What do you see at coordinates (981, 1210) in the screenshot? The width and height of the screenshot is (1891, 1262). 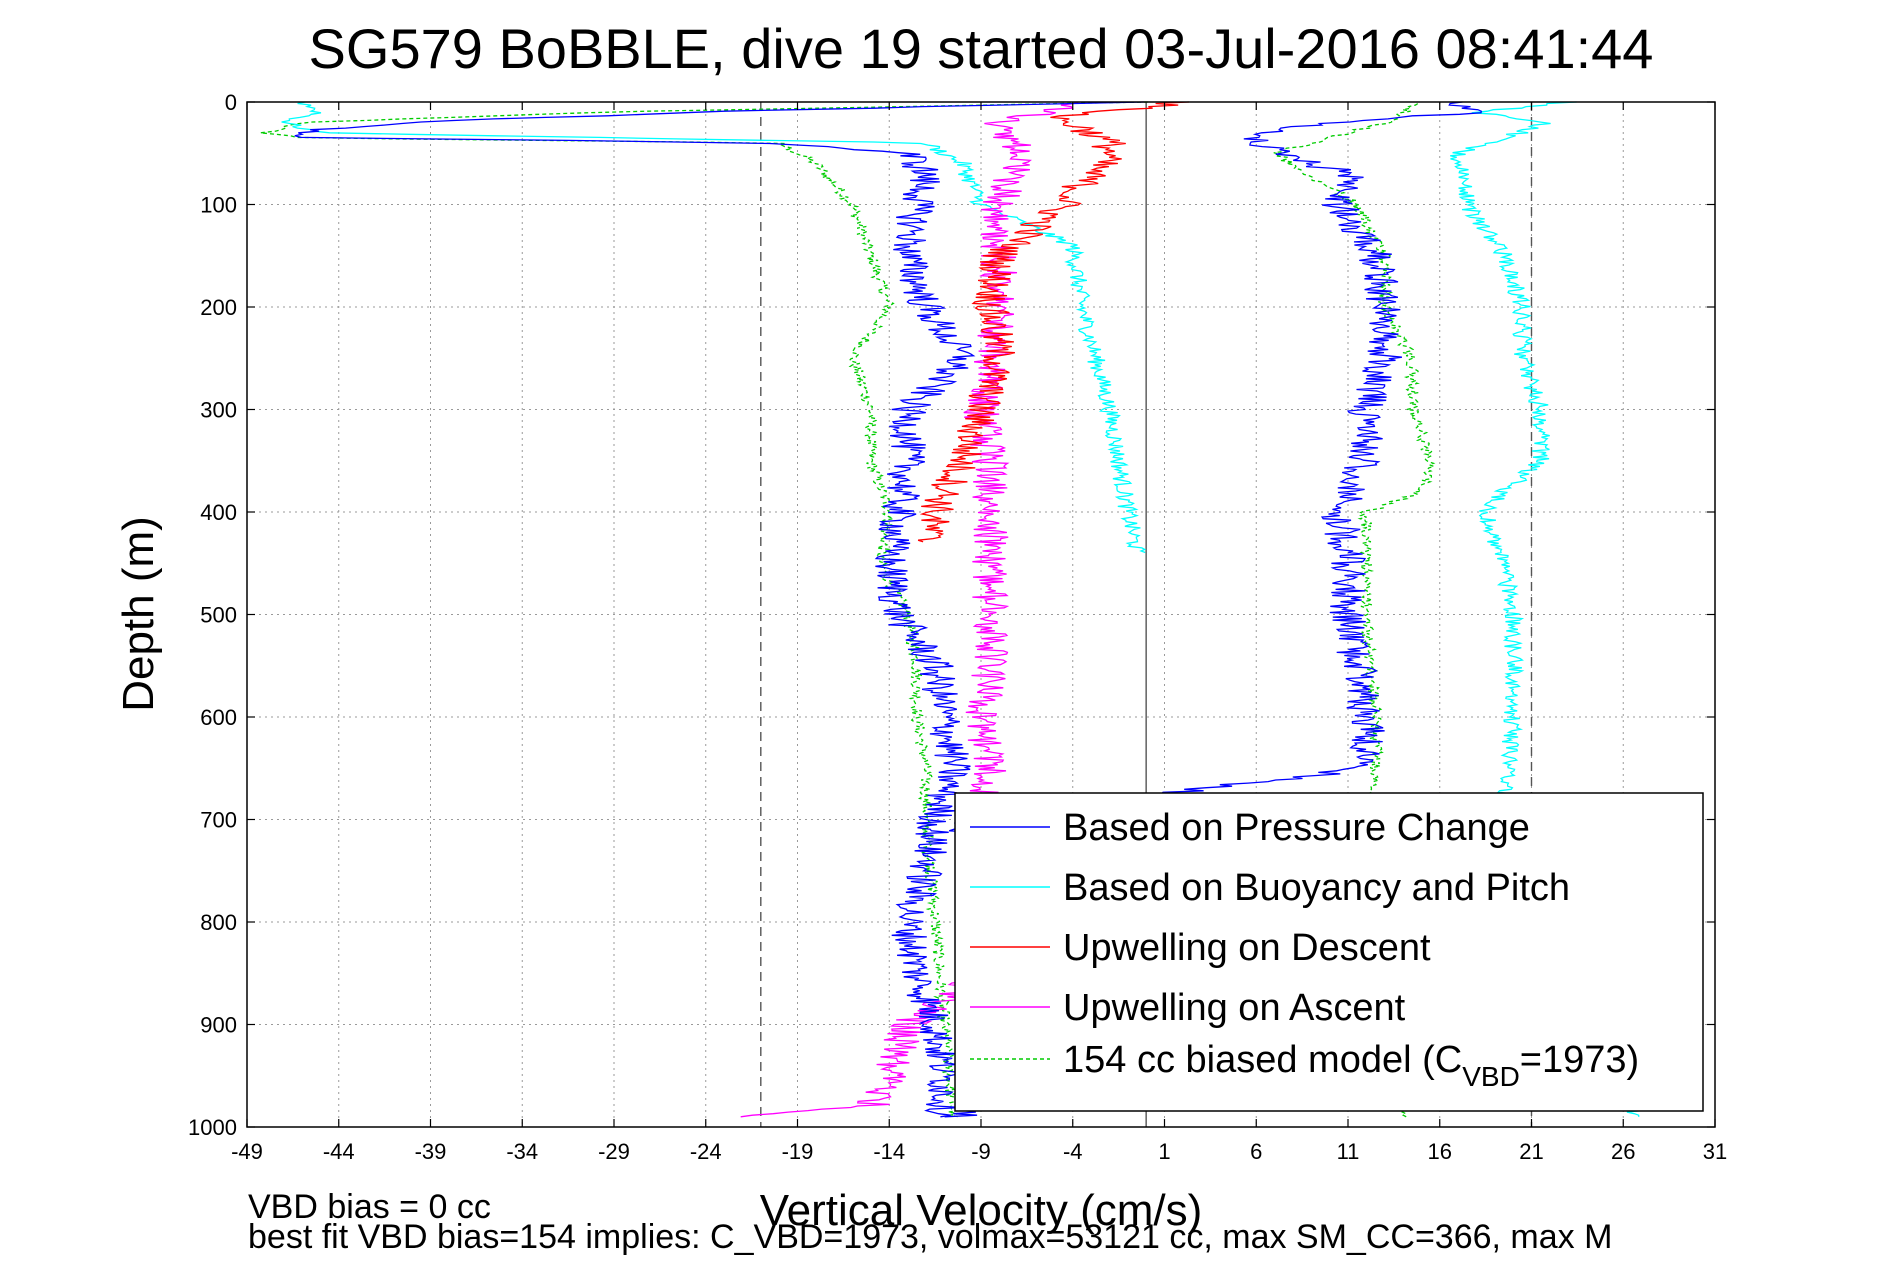 I see `x-axis-title: Vertical Velocity (cm/s)` at bounding box center [981, 1210].